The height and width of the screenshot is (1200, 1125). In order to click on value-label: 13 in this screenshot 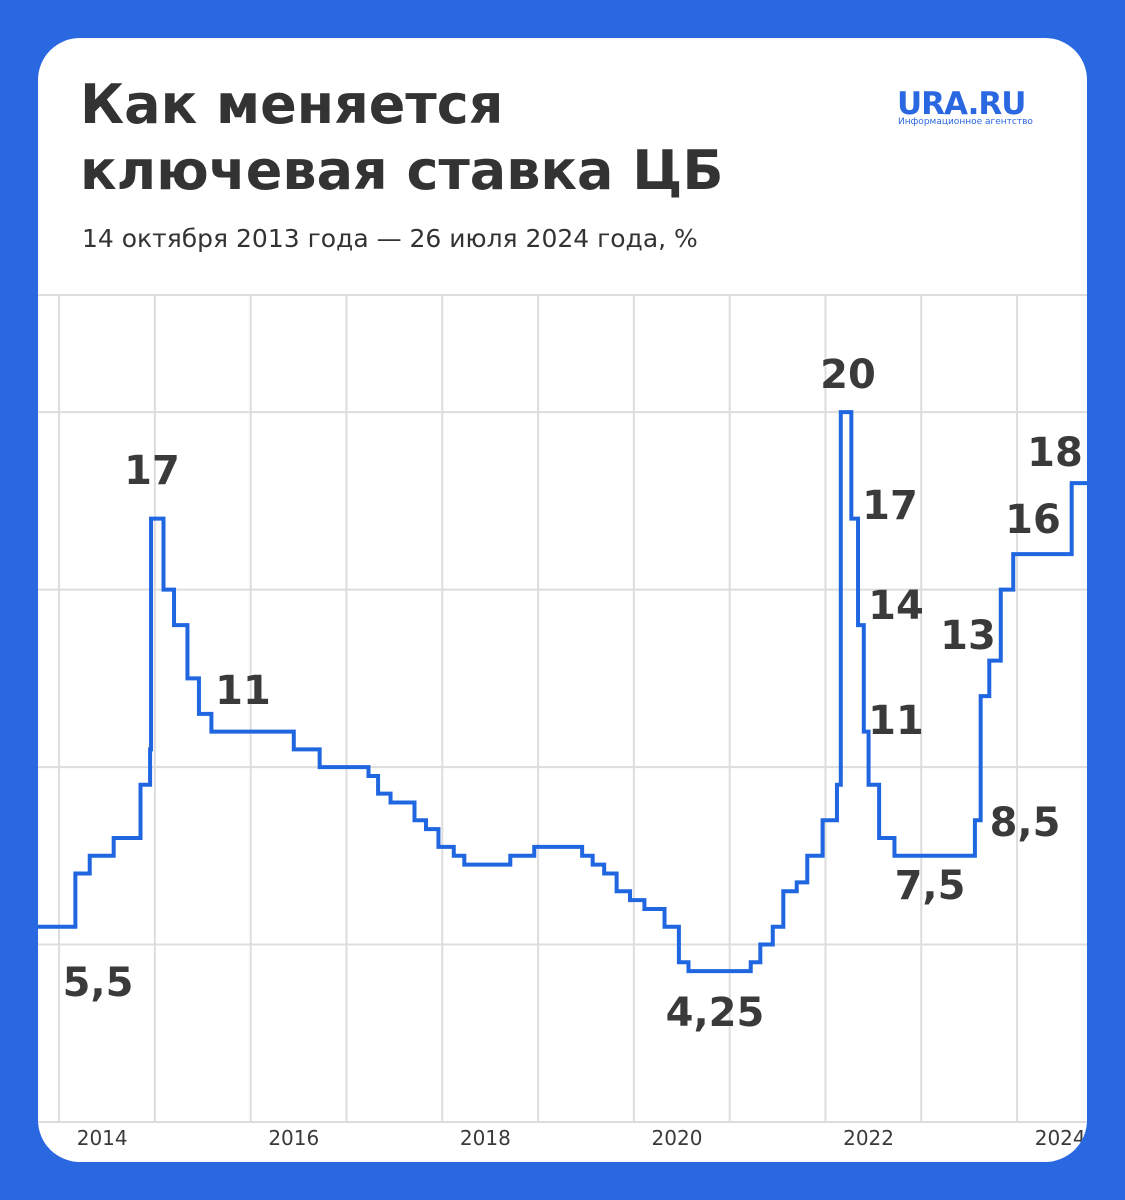, I will do `click(968, 636)`.